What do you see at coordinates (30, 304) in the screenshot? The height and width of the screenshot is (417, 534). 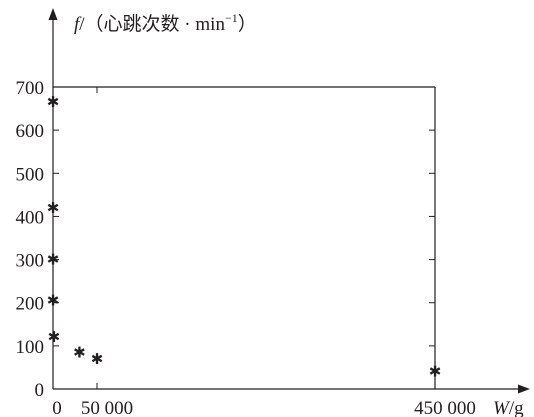 I see `y-tick-label: 200` at bounding box center [30, 304].